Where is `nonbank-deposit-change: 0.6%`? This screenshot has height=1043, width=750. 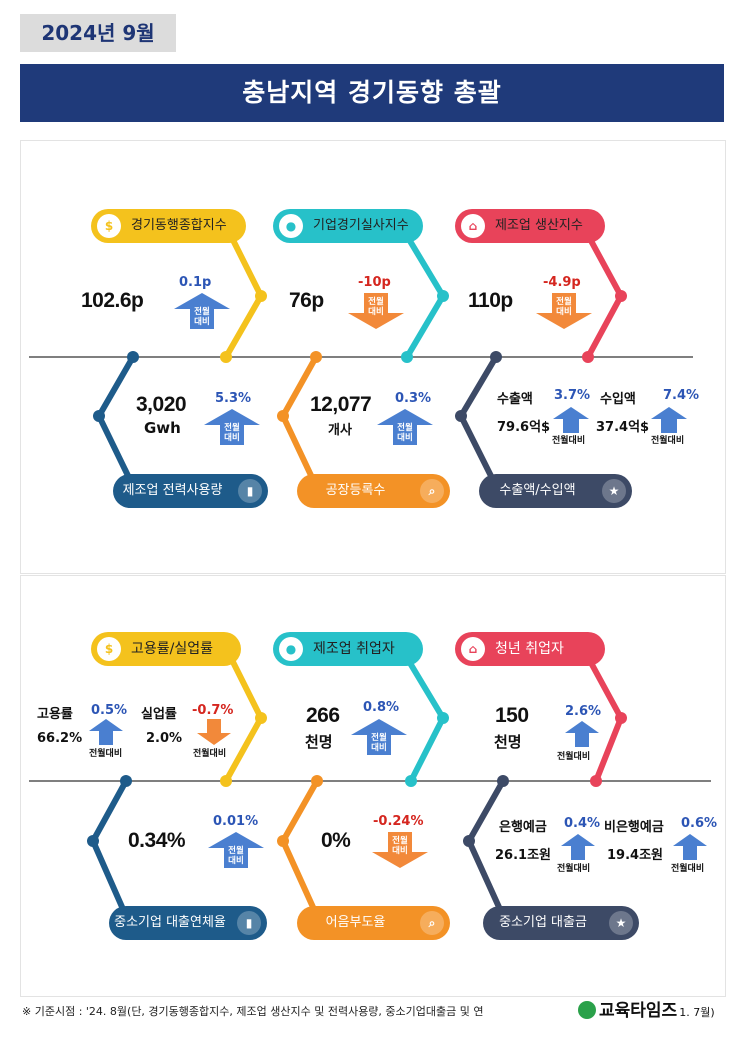
nonbank-deposit-change: 0.6% is located at coordinates (699, 823).